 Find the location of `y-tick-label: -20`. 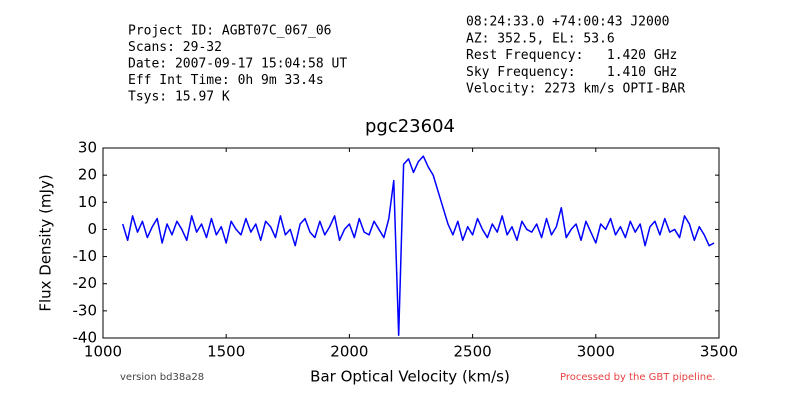

y-tick-label: -20 is located at coordinates (85, 283).